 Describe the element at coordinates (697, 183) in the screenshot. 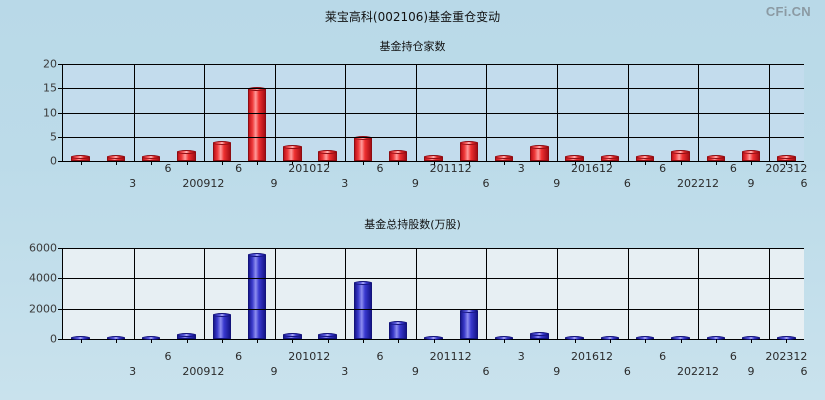

I see `top-chart-x-label: 202212` at that location.